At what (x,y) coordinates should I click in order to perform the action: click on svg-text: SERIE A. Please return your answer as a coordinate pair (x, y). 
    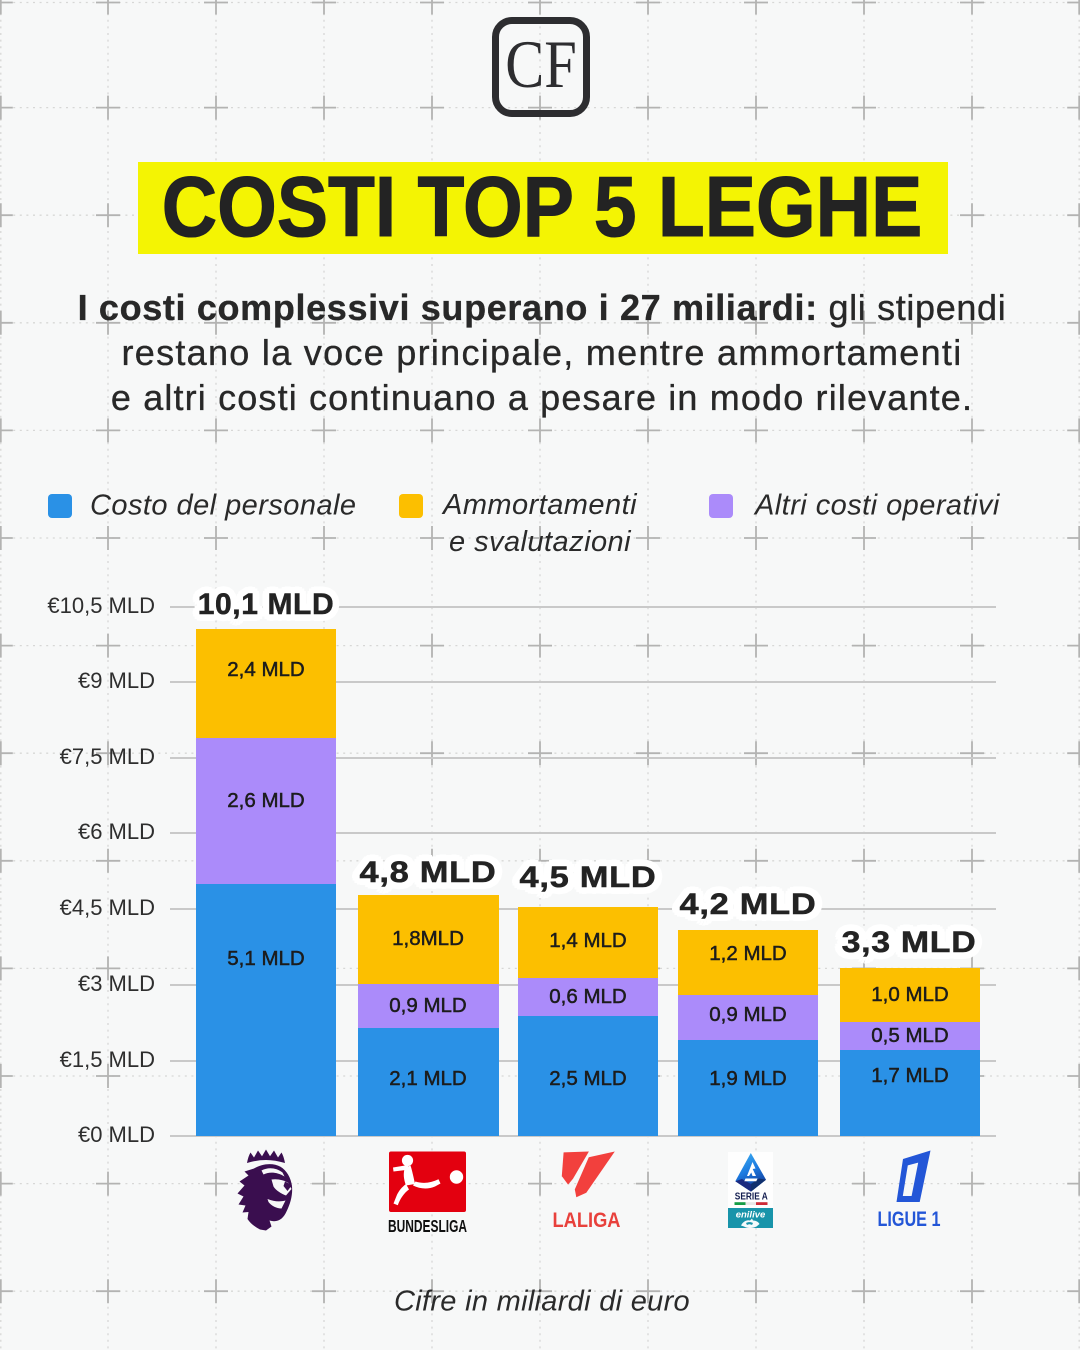
    Looking at the image, I should click on (751, 1197).